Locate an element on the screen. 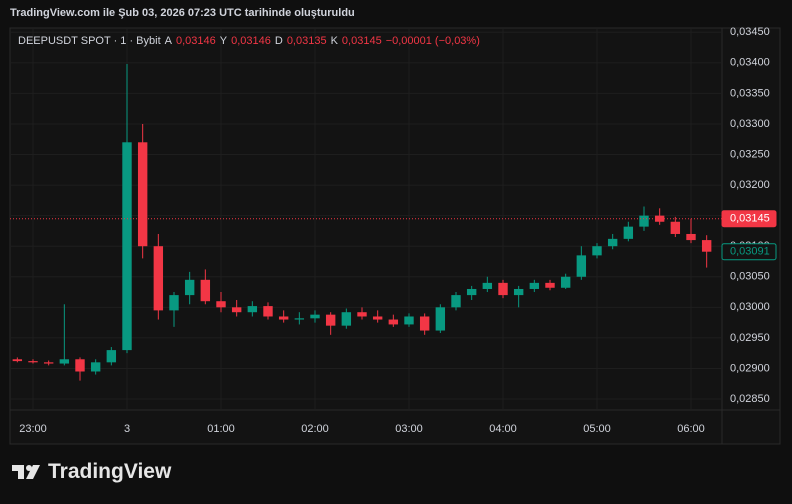 This screenshot has height=504, width=792. legend-key: Y is located at coordinates (223, 41).